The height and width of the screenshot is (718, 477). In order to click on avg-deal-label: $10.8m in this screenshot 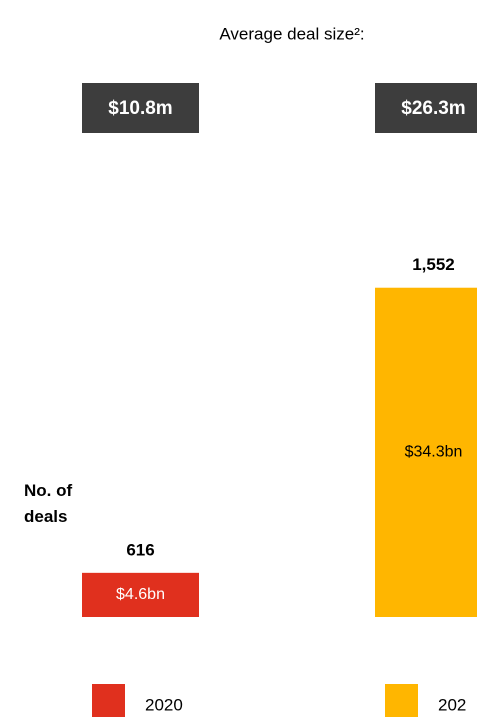, I will do `click(140, 108)`.